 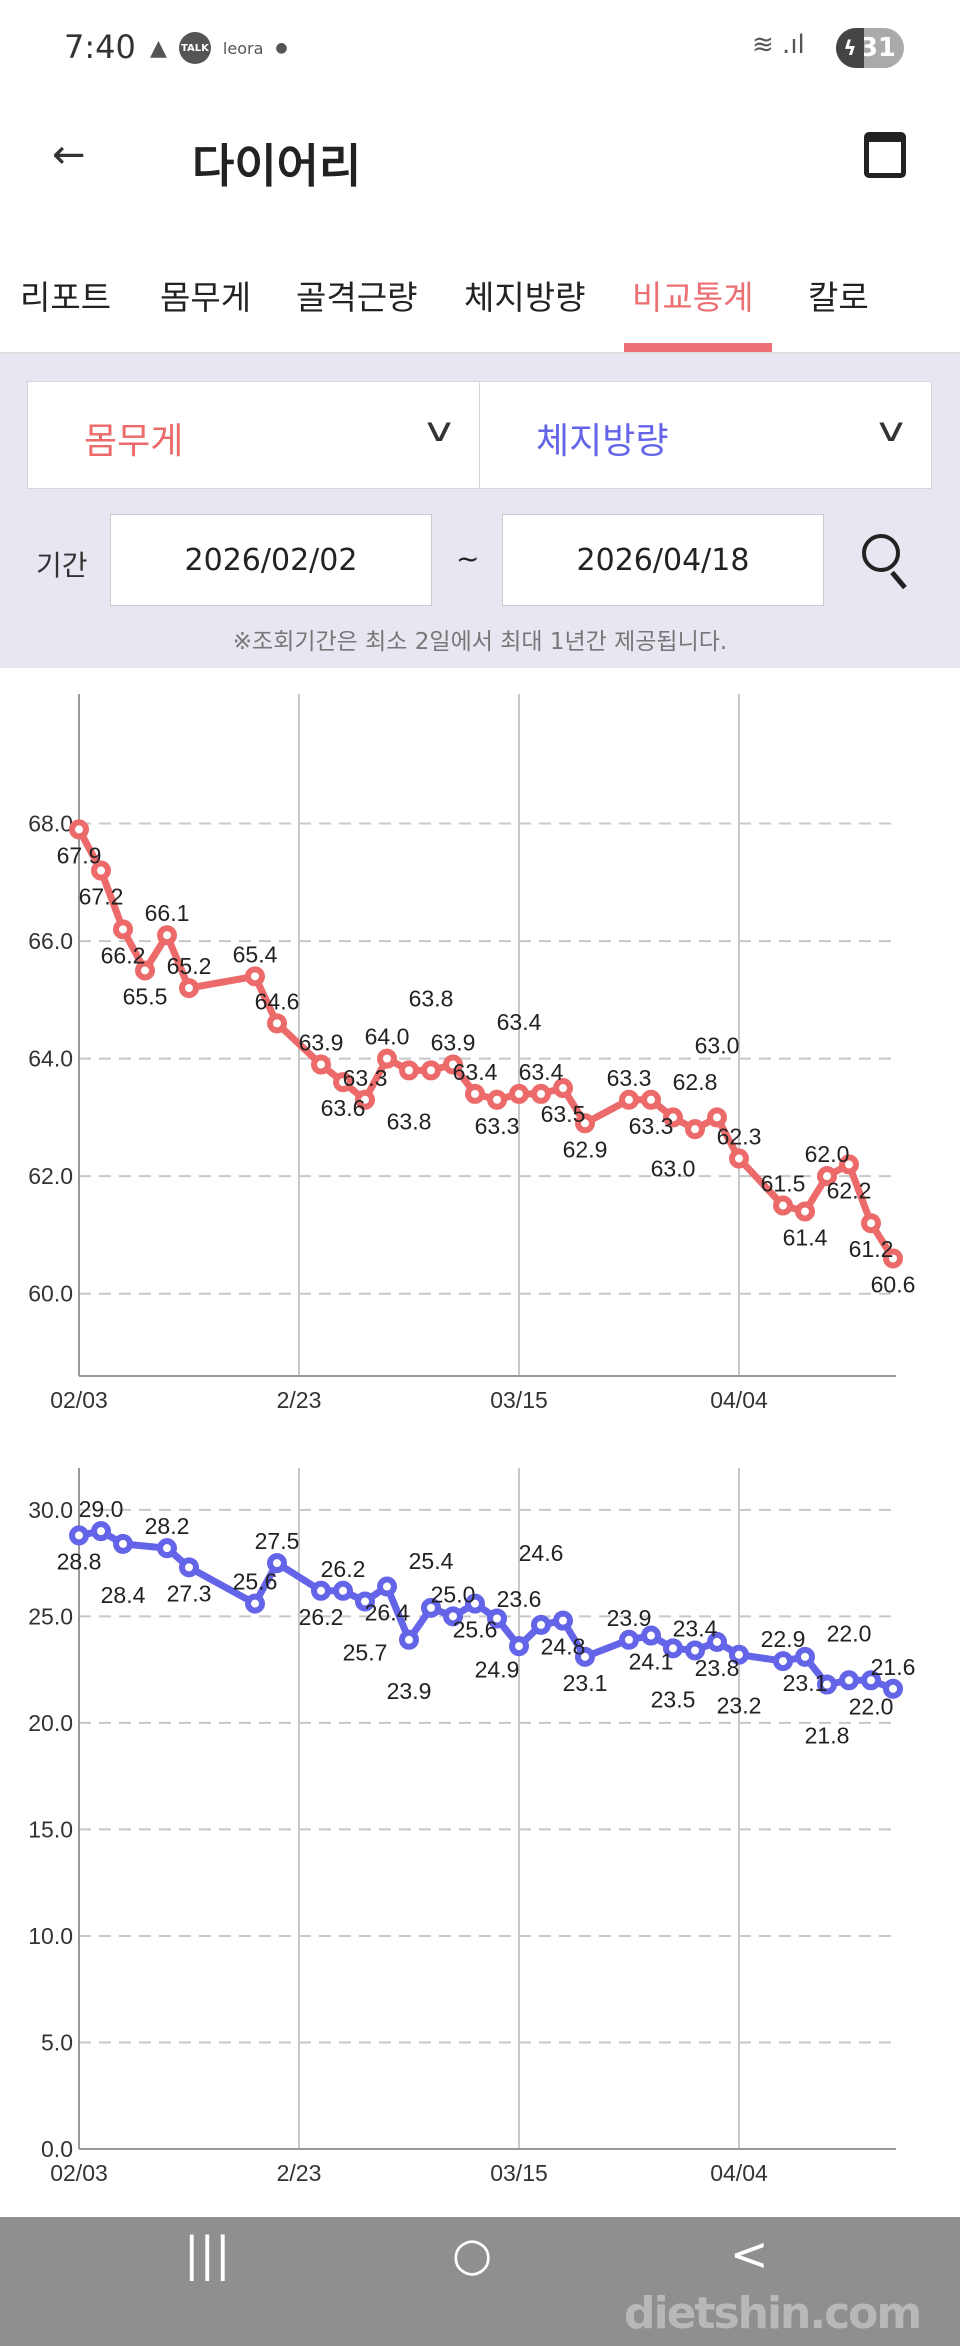 What do you see at coordinates (253, 435) in the screenshot?
I see `metric1-dropdown: 몸무게 v` at bounding box center [253, 435].